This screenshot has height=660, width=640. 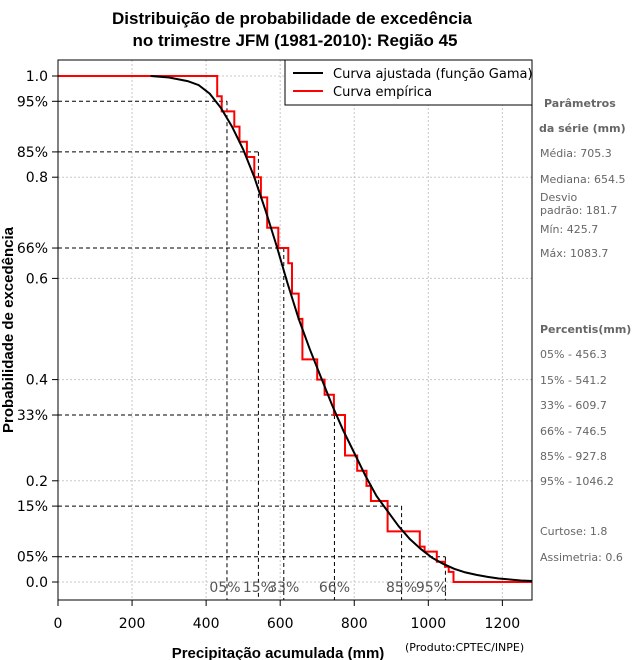 What do you see at coordinates (58, 624) in the screenshot?
I see `x-tick-label: 0` at bounding box center [58, 624].